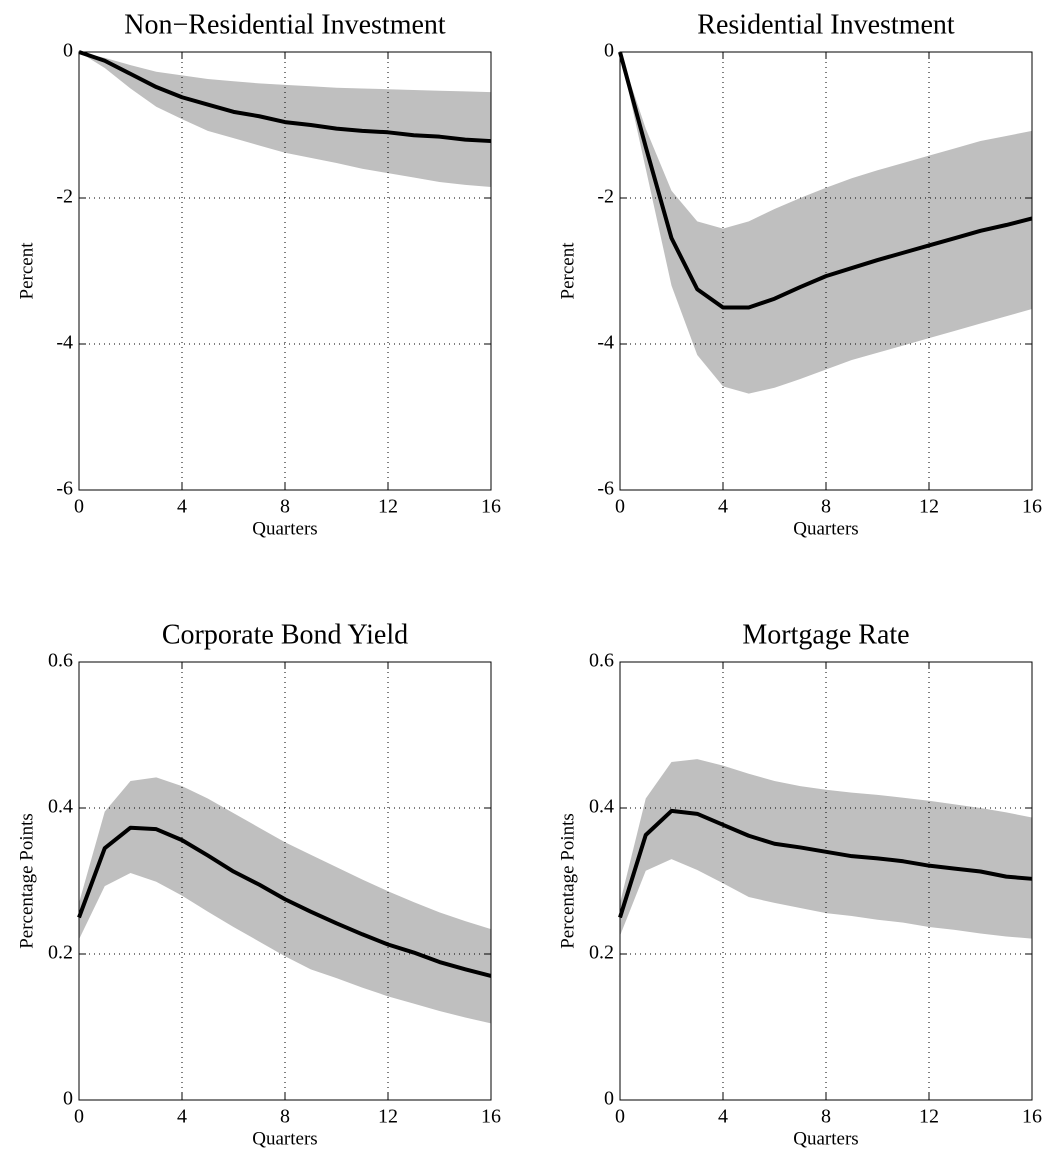 The height and width of the screenshot is (1160, 1048). Describe the element at coordinates (826, 24) in the screenshot. I see `chart-title: Residential Investment` at that location.